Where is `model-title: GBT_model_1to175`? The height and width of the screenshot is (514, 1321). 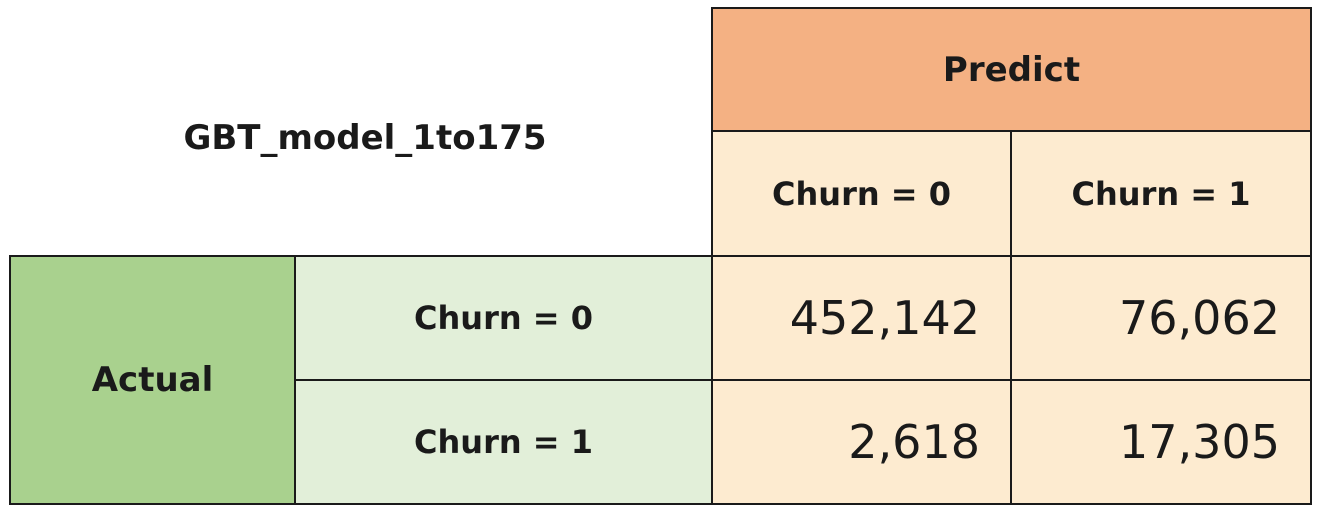 model-title: GBT_model_1to175 is located at coordinates (365, 138).